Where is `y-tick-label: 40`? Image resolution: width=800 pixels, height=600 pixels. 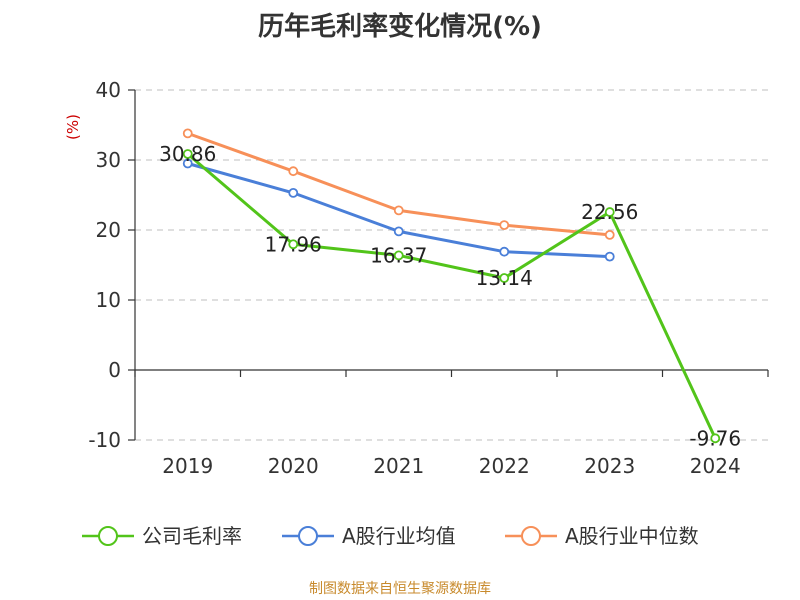
y-tick-label: 40 is located at coordinates (108, 90).